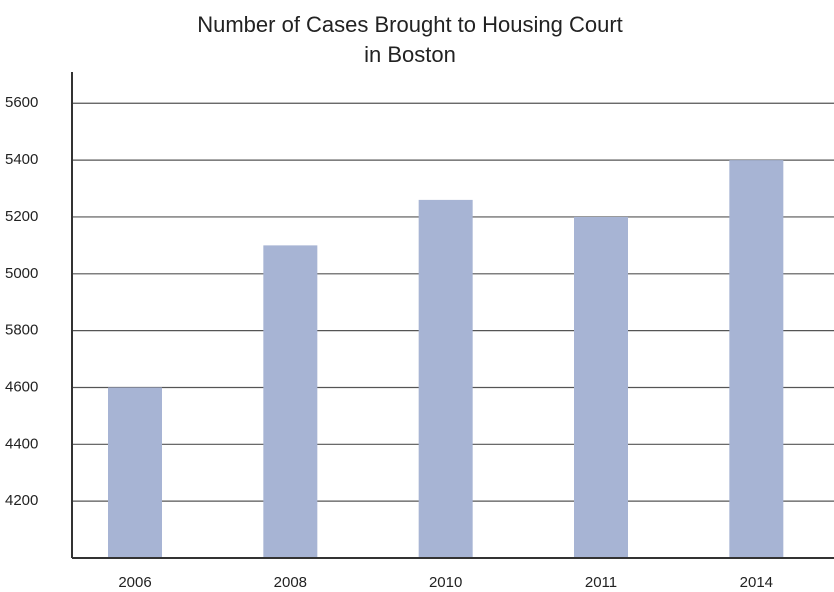 This screenshot has height=592, width=834. I want to click on x-tick-label: 2011, so click(601, 582).